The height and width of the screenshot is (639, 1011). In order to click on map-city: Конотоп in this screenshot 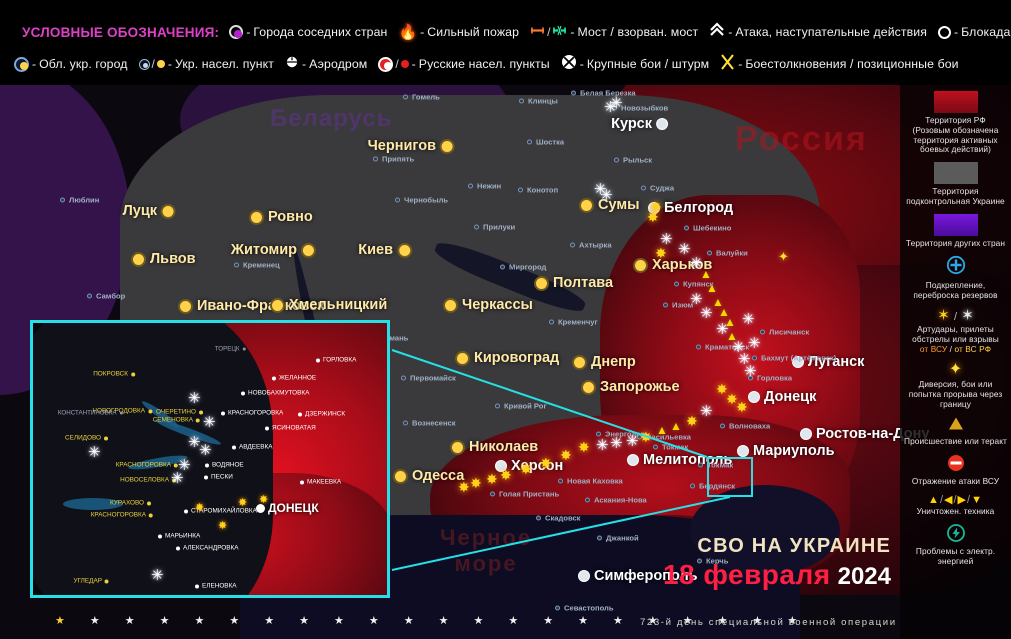, I will do `click(538, 190)`.